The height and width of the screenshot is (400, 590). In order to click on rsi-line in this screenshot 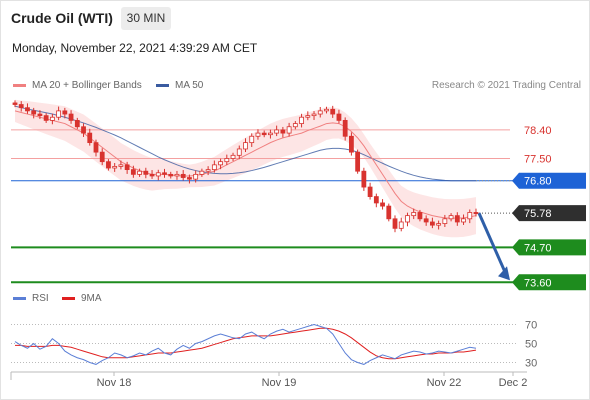, I will do `click(245, 344)`.